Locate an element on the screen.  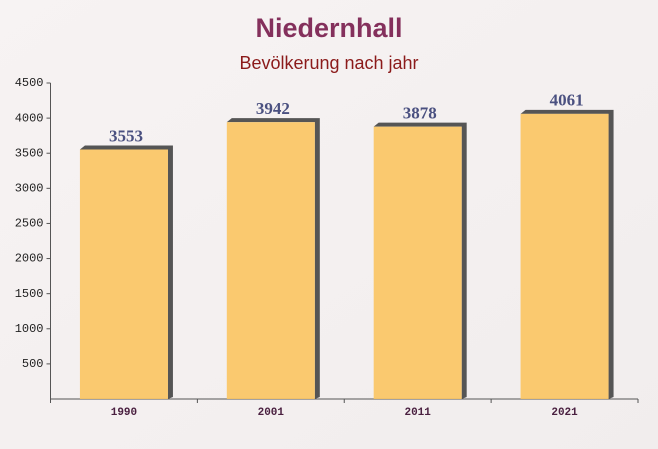
x-tick-label: 2001 is located at coordinates (271, 413).